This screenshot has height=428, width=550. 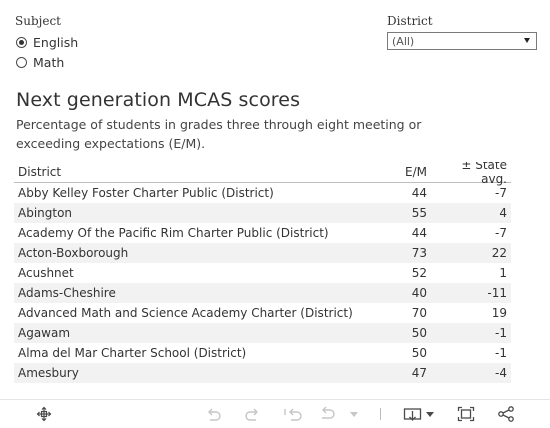 I want to click on refresh-icon, so click(x=329, y=414).